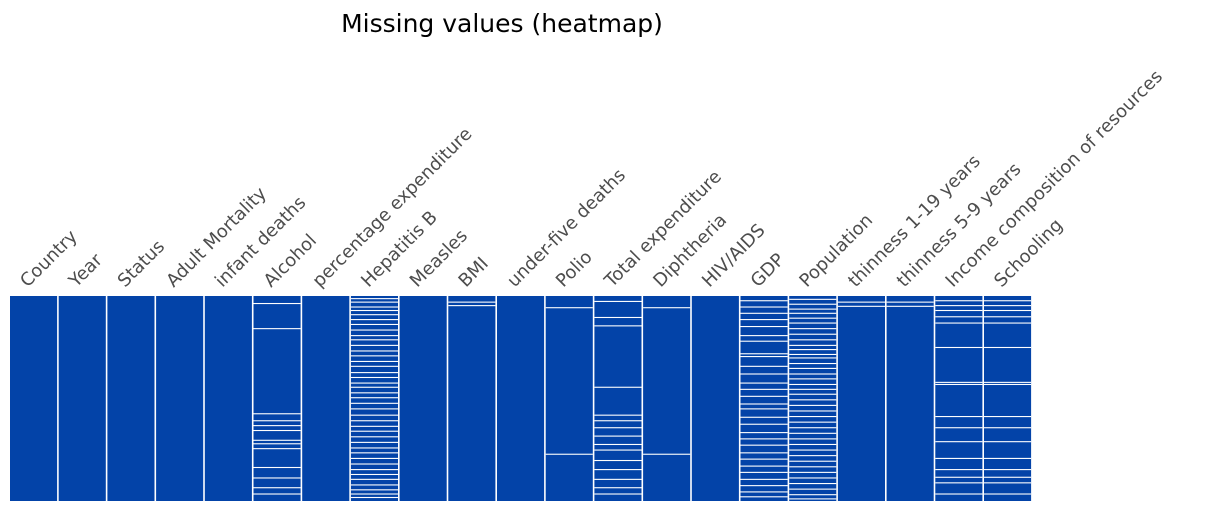 The width and height of the screenshot is (1211, 511). Describe the element at coordinates (472, 398) in the screenshot. I see `column-bar-bmi` at that location.